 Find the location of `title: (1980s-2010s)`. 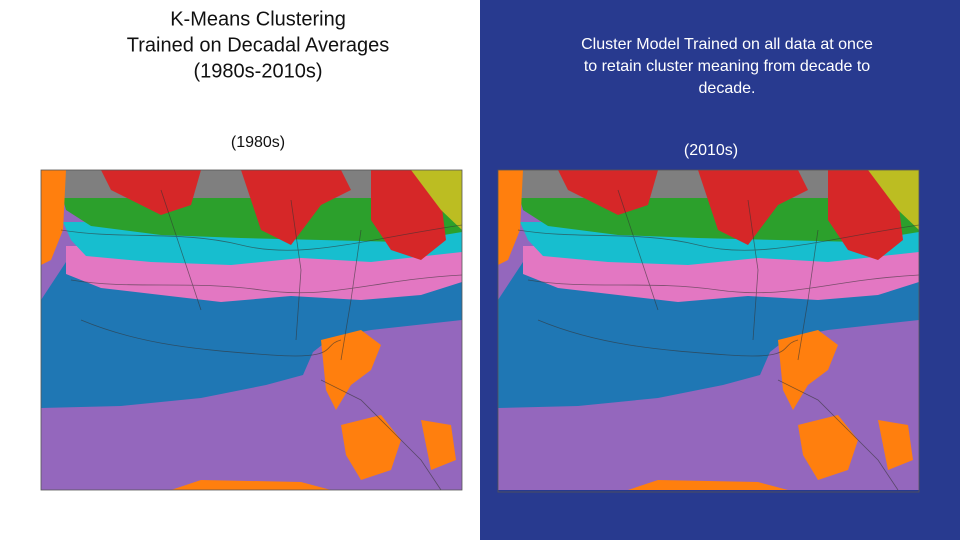

title: (1980s-2010s) is located at coordinates (258, 71).